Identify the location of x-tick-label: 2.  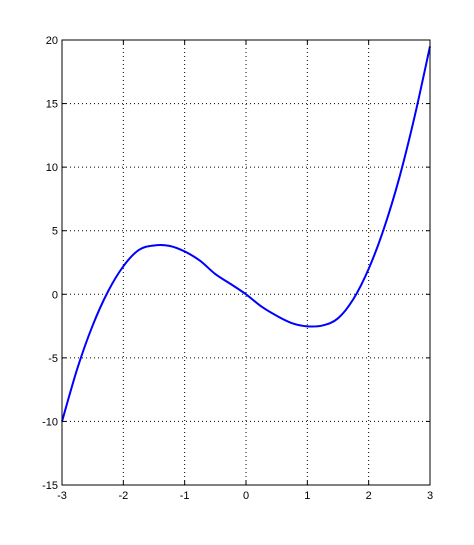
(369, 496).